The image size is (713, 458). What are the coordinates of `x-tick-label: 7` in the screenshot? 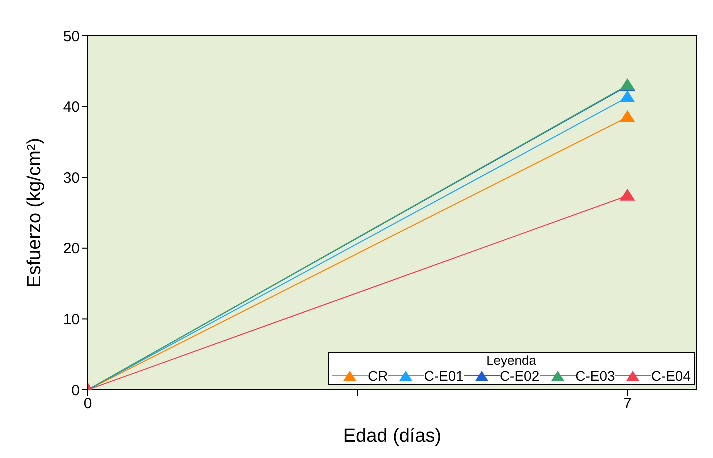 It's located at (627, 404).